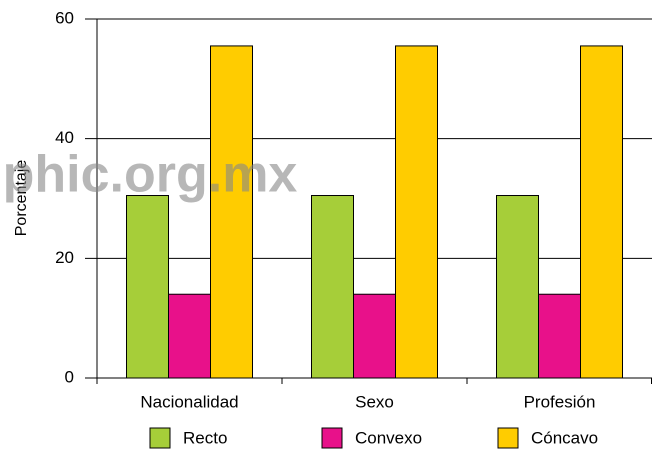 This screenshot has width=652, height=450. What do you see at coordinates (189, 401) in the screenshot?
I see `x-tick-label: Nacionalidad` at bounding box center [189, 401].